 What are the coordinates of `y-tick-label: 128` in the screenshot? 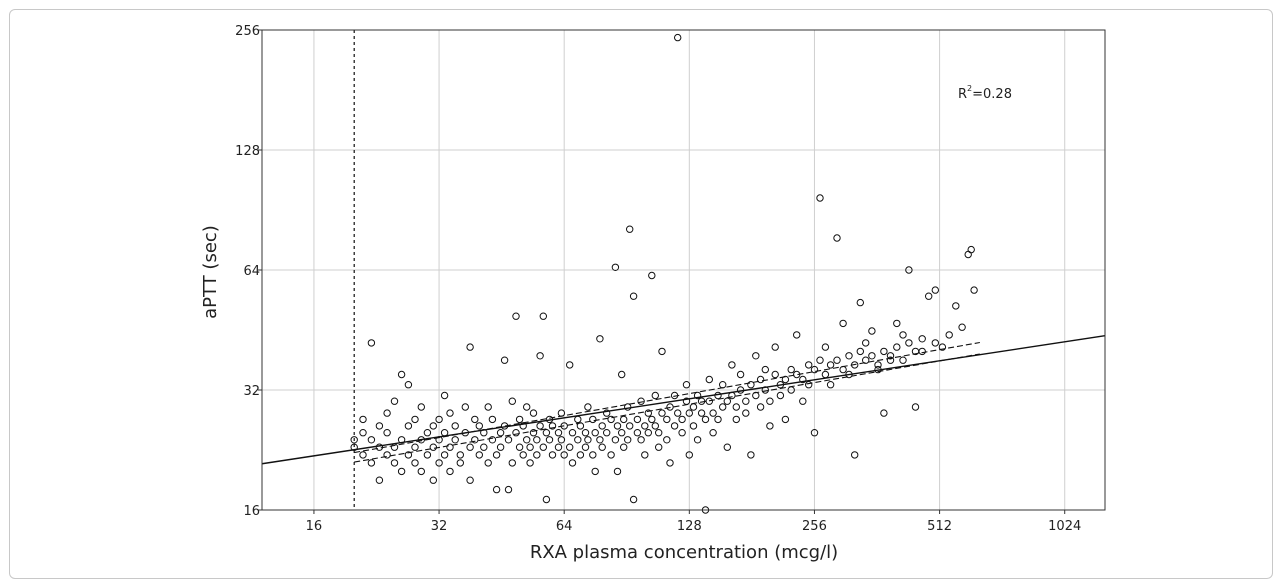 It's located at (247, 151).